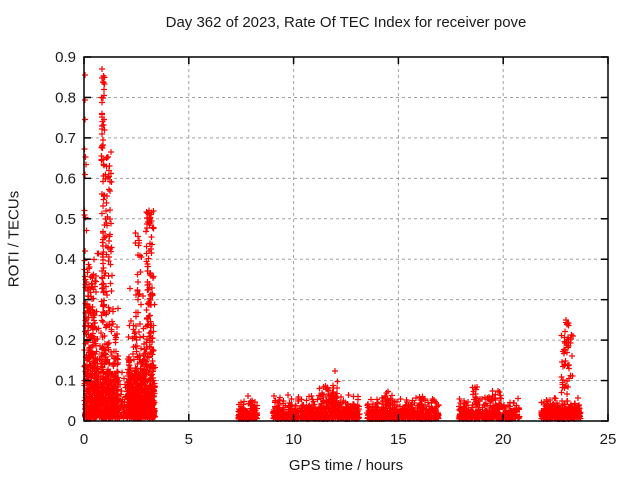 The width and height of the screenshot is (640, 480). What do you see at coordinates (84, 439) in the screenshot?
I see `x-tick-label: 0` at bounding box center [84, 439].